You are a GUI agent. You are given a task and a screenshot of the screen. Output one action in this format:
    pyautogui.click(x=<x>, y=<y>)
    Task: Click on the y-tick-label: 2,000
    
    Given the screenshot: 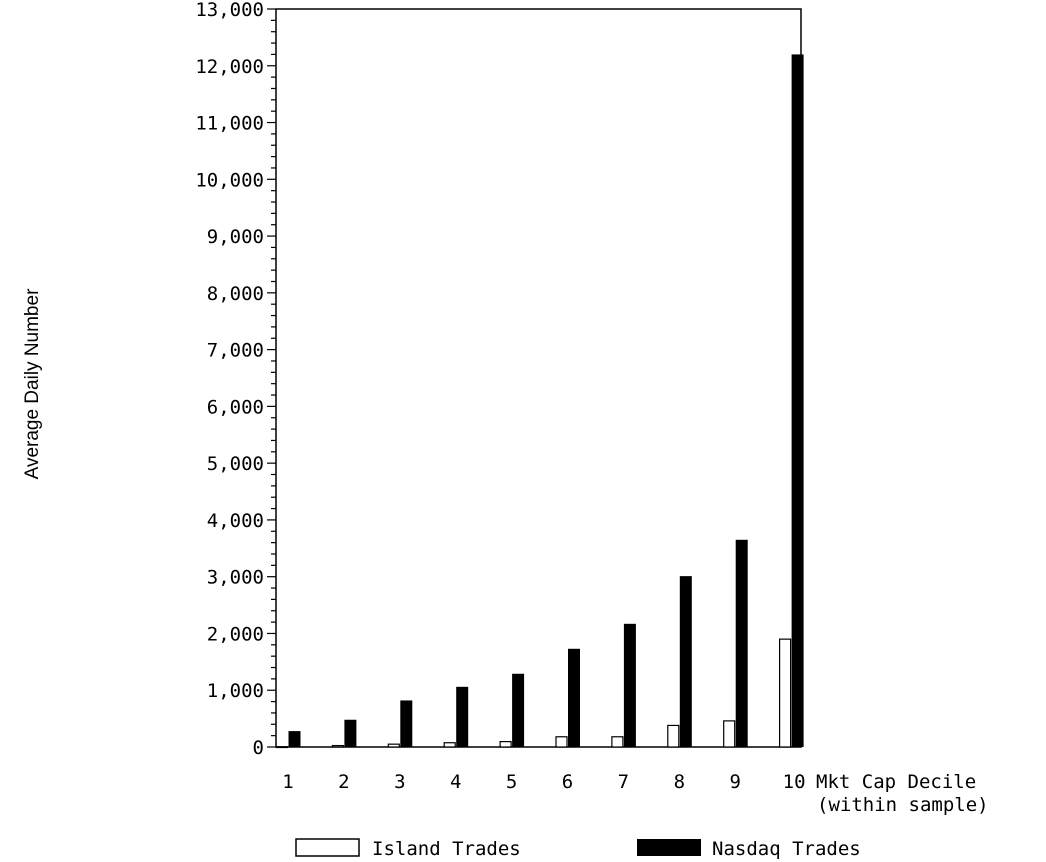 What is the action you would take?
    pyautogui.click(x=235, y=634)
    